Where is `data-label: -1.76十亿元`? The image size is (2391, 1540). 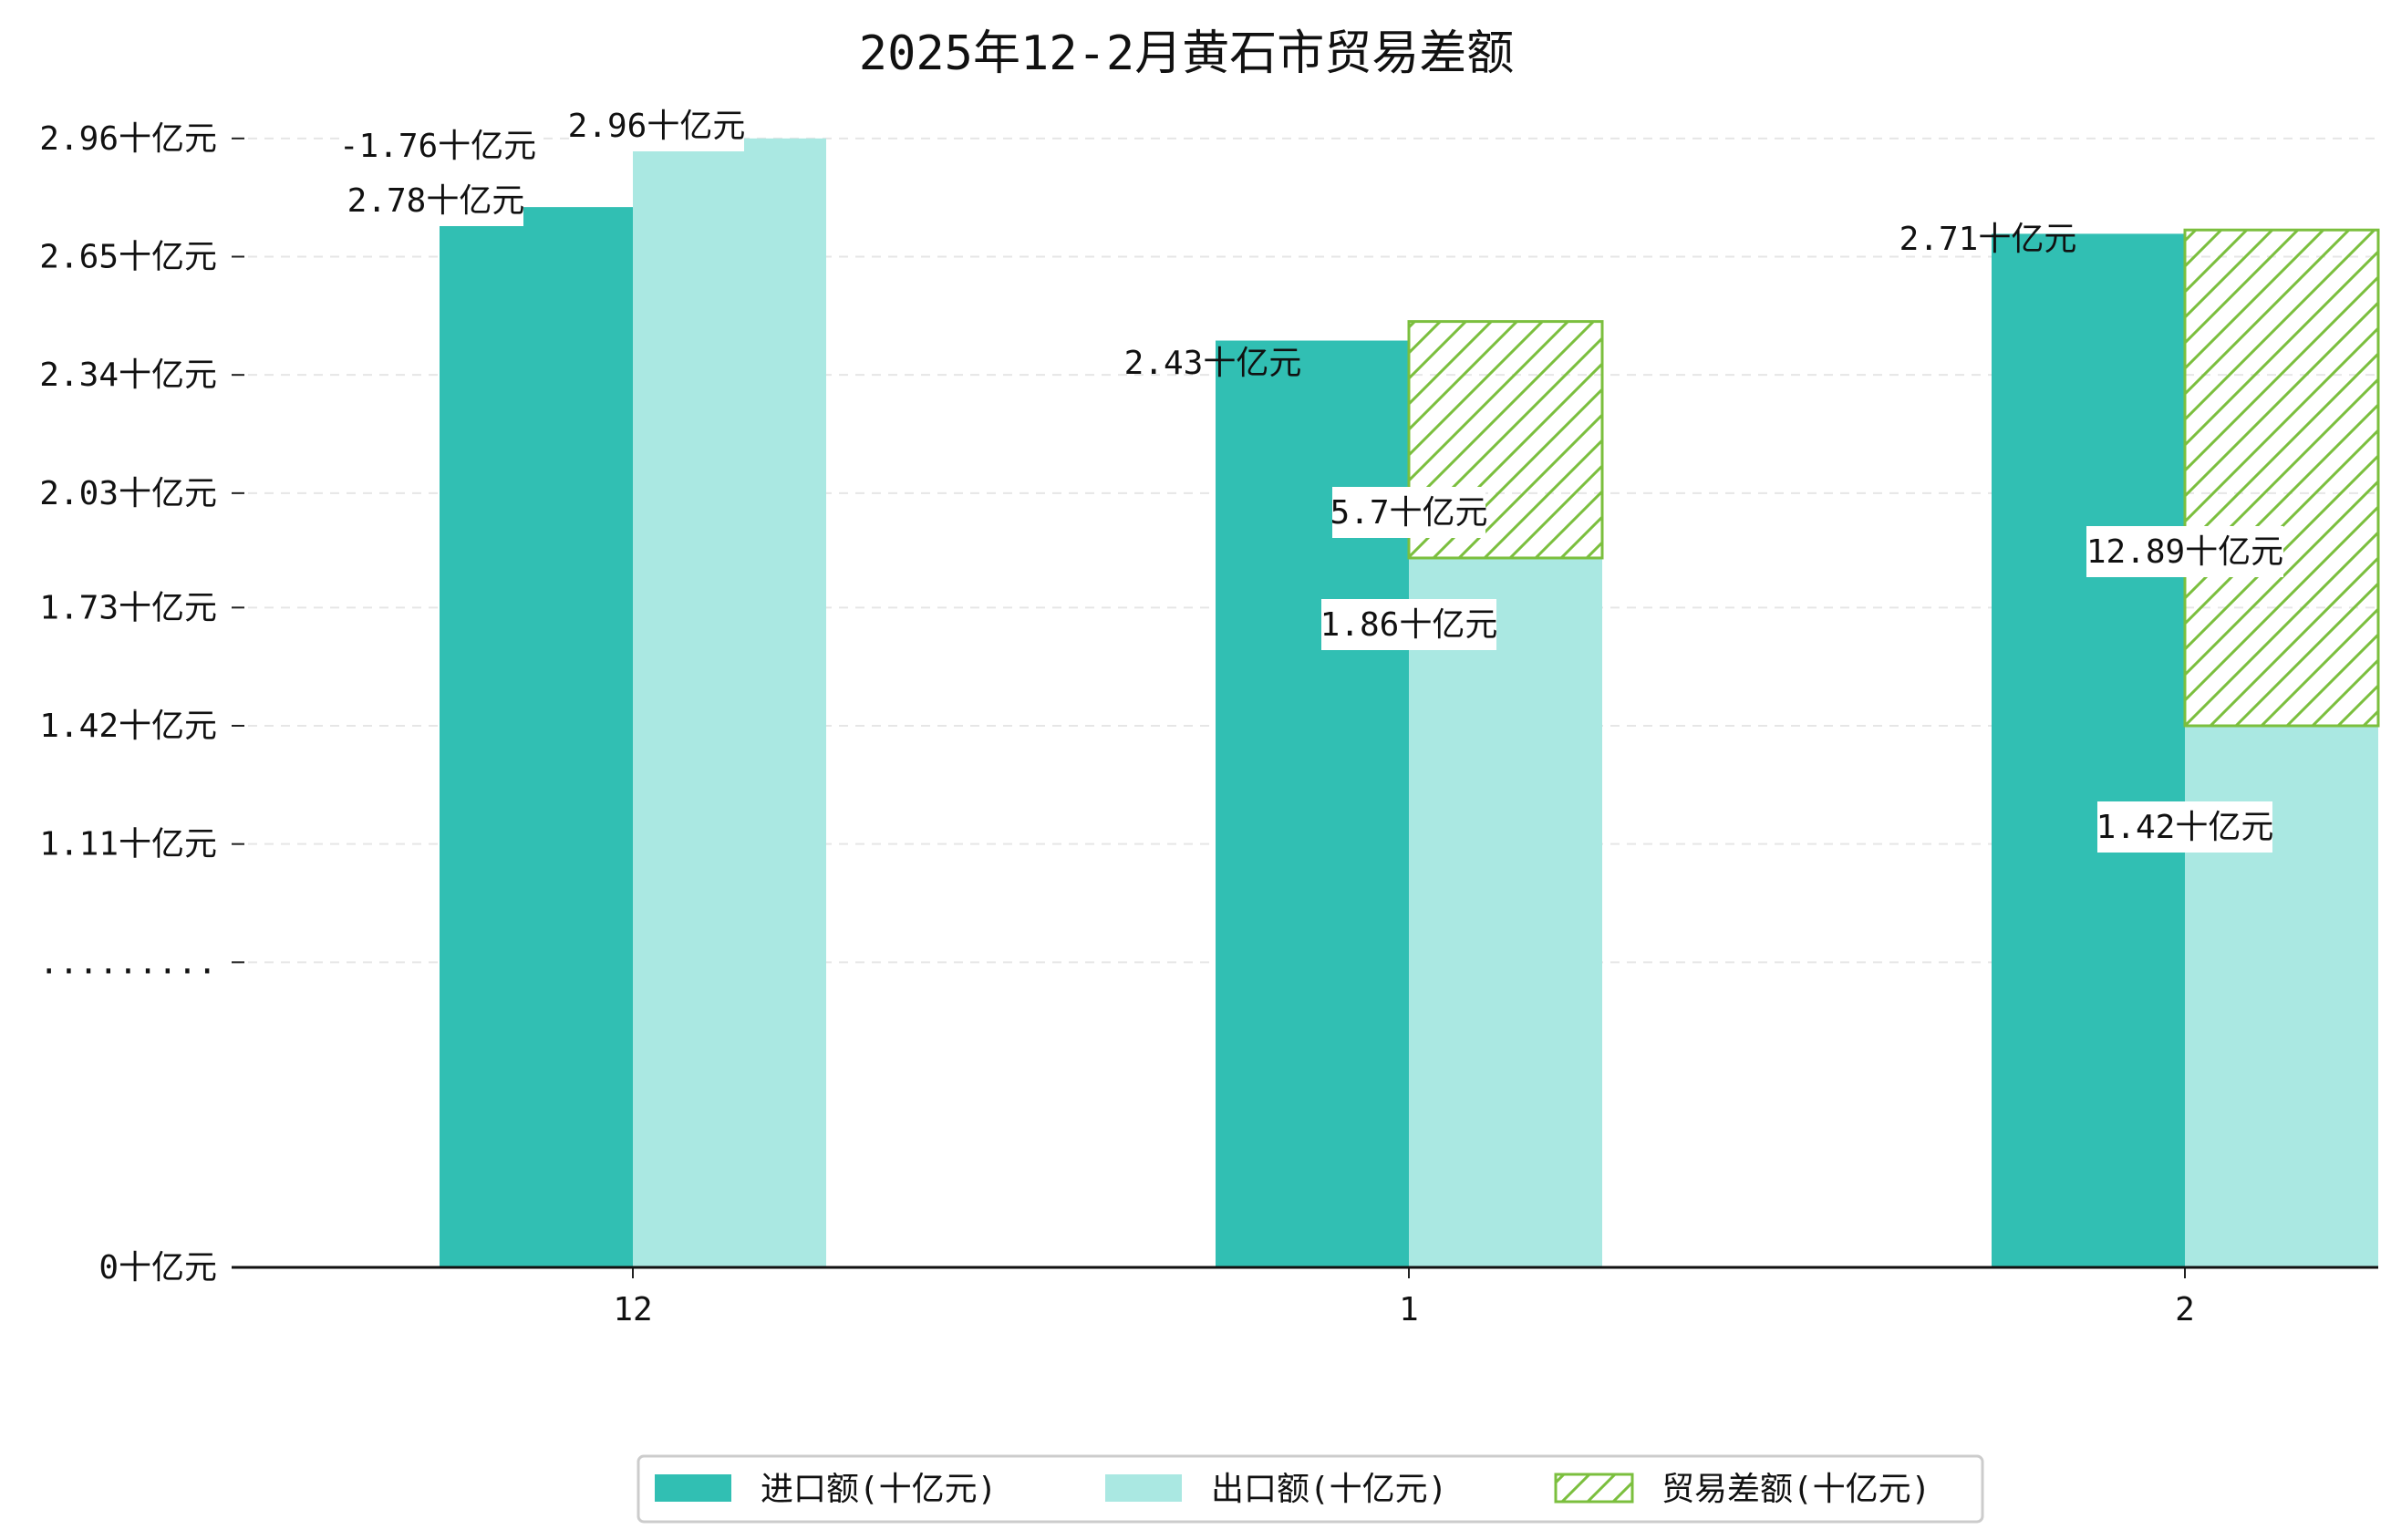 data-label: -1.76十亿元 is located at coordinates (437, 146).